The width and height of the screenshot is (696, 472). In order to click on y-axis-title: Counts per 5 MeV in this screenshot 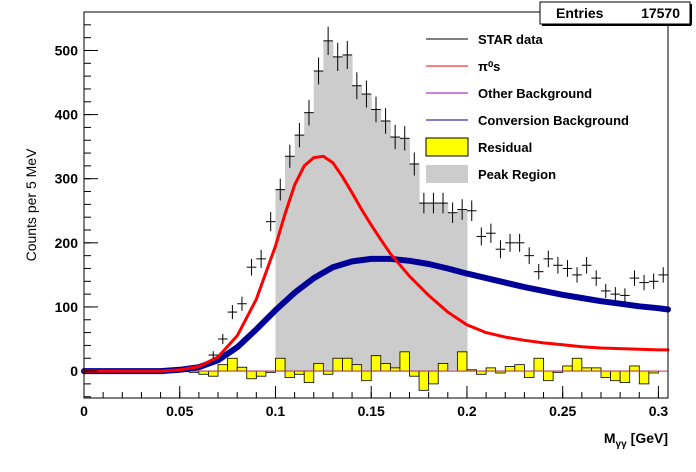, I will do `click(31, 204)`.